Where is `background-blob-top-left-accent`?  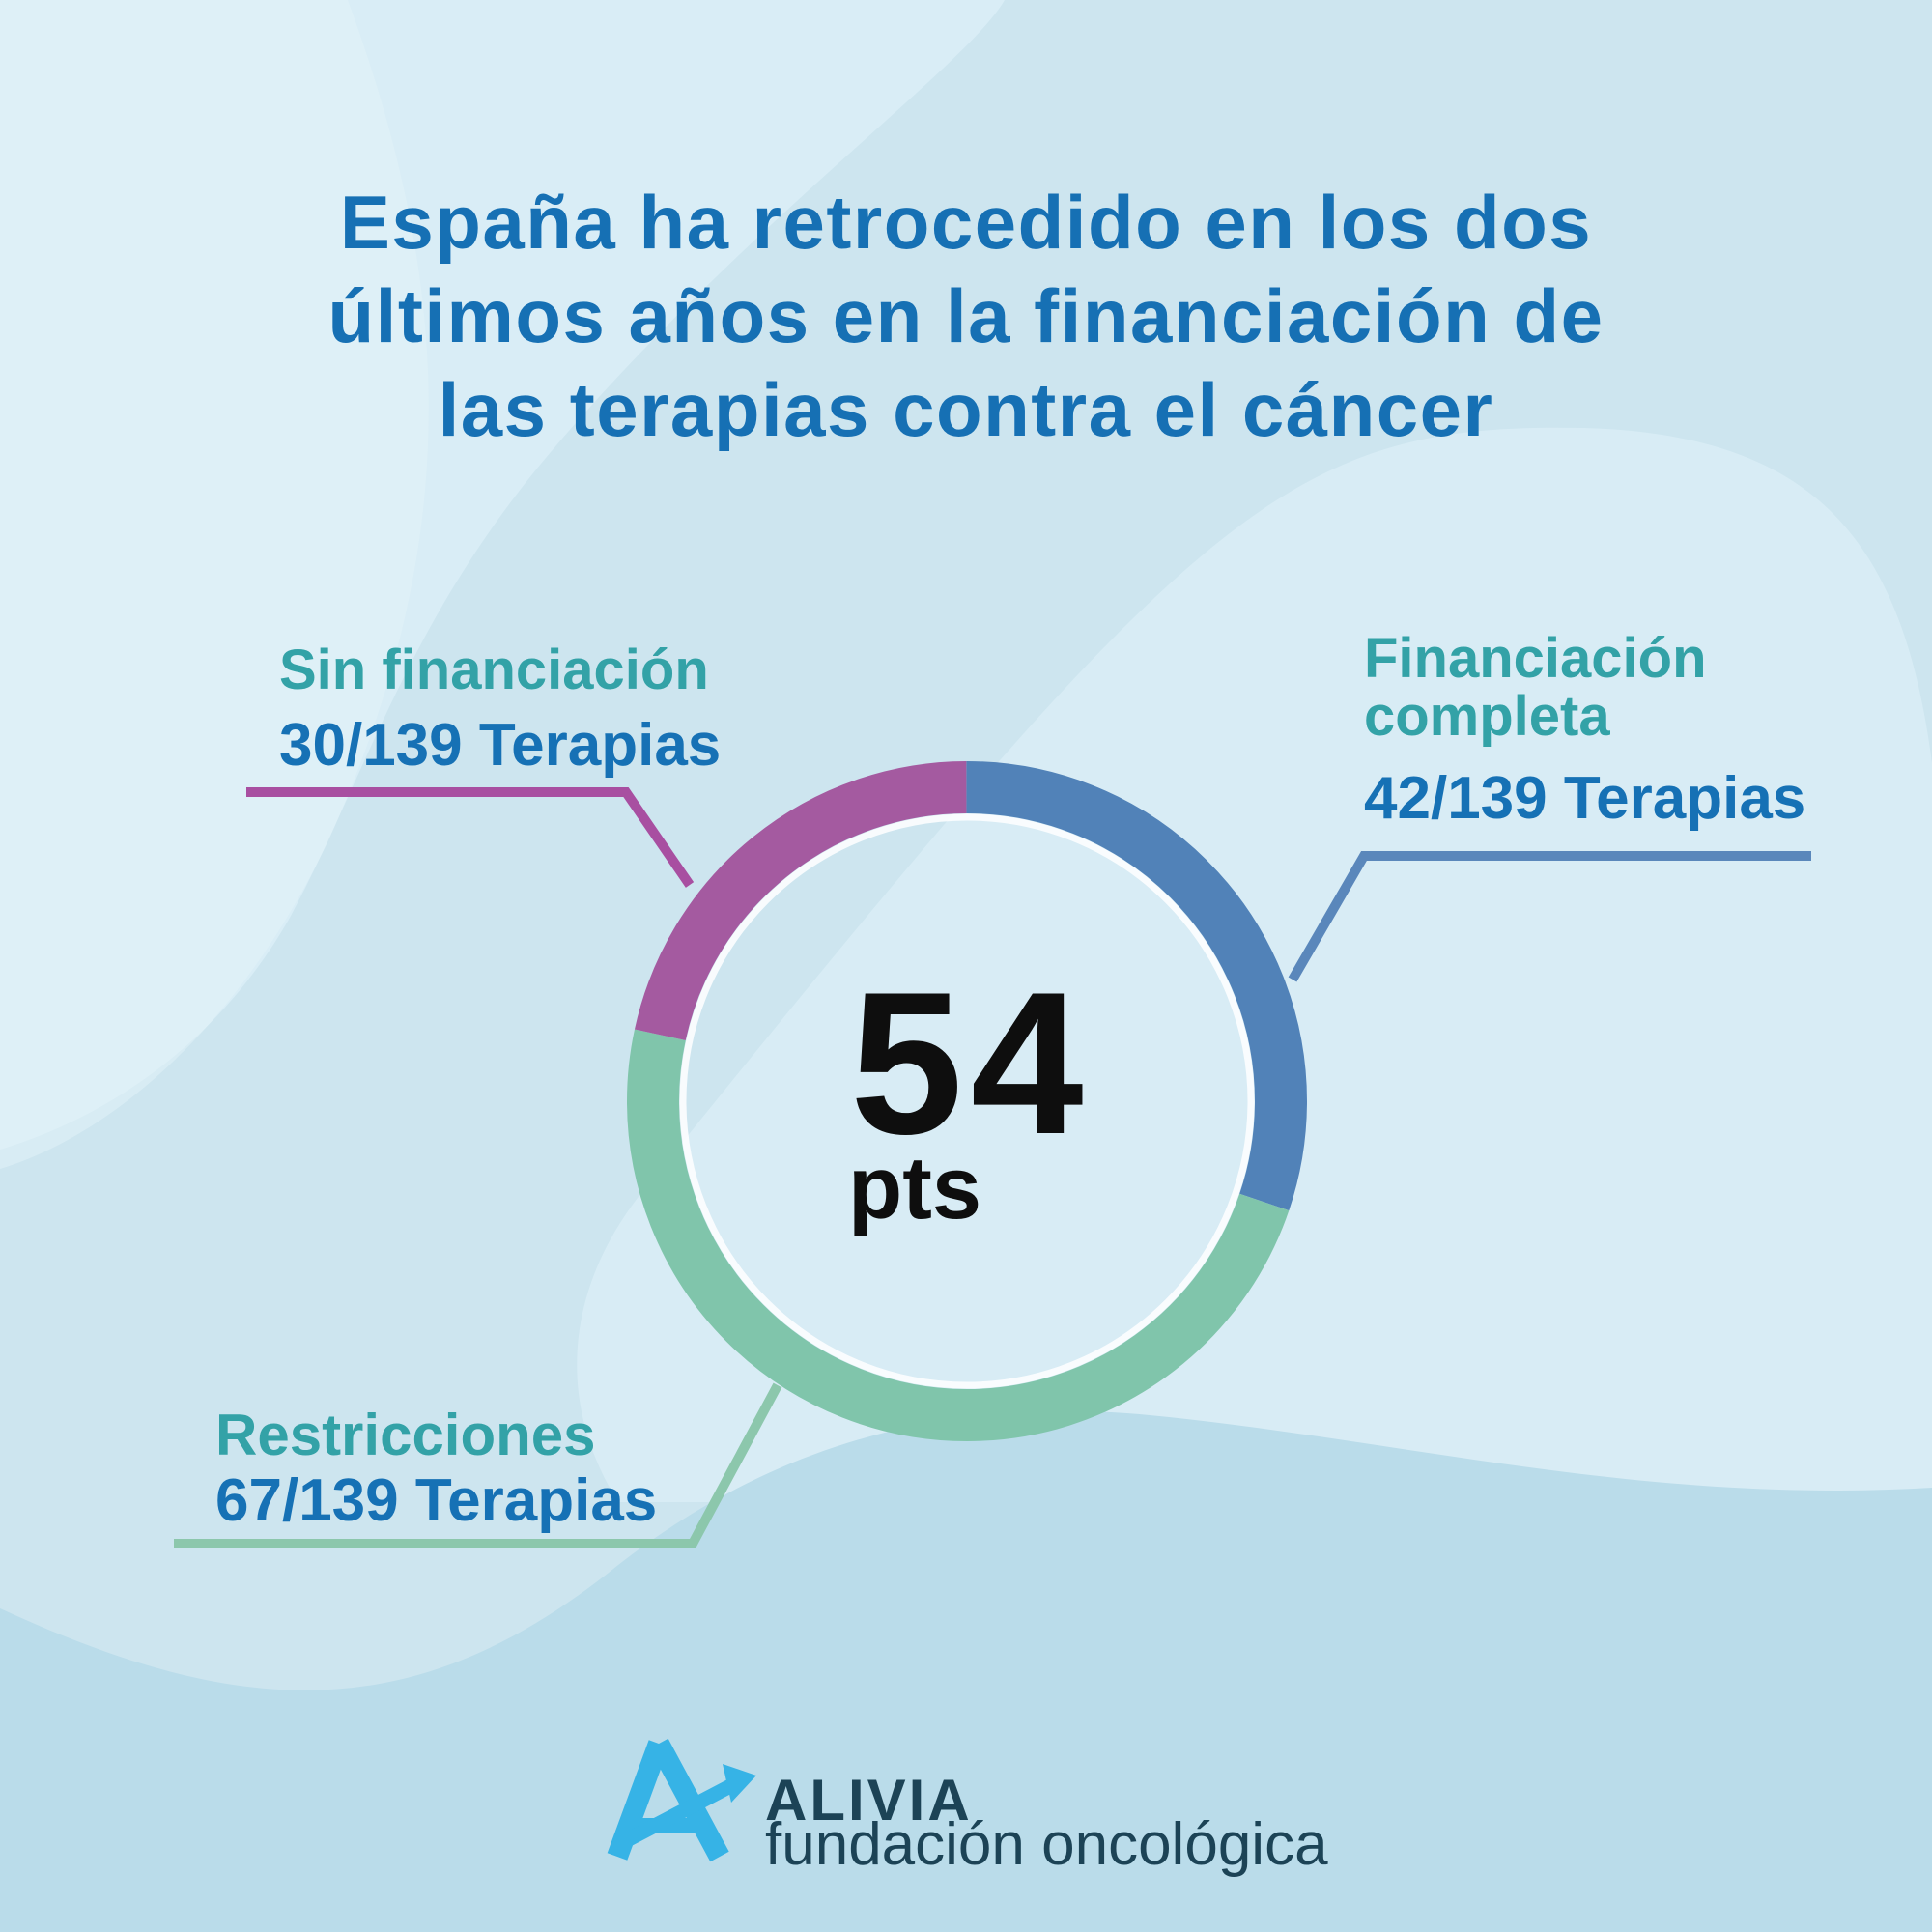
background-blob-top-left-accent is located at coordinates (214, 584).